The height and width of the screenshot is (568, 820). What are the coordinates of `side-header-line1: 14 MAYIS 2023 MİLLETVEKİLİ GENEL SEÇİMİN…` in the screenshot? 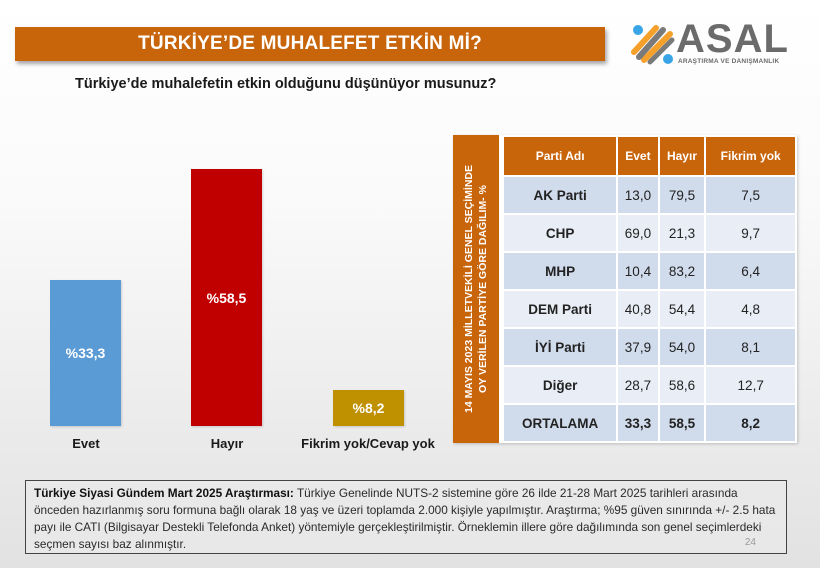 It's located at (469, 289).